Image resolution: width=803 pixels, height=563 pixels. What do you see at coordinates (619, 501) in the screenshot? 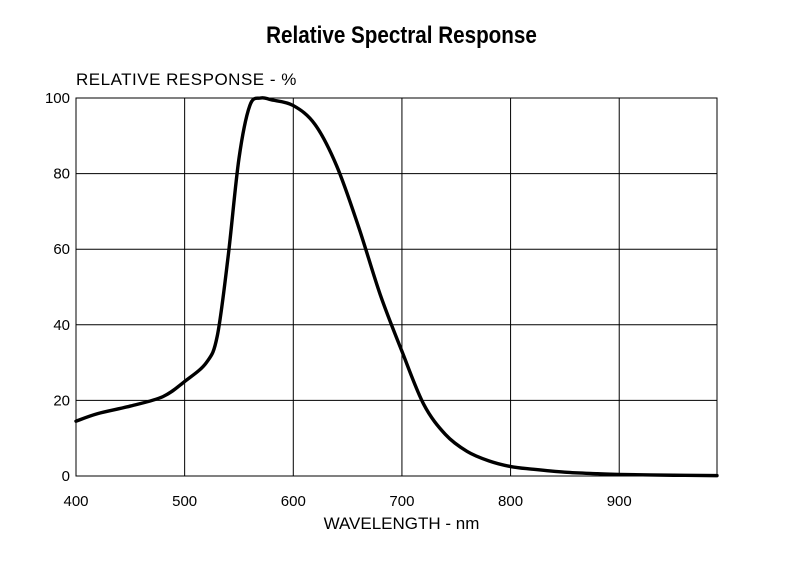
I see `x-tick-label: 900` at bounding box center [619, 501].